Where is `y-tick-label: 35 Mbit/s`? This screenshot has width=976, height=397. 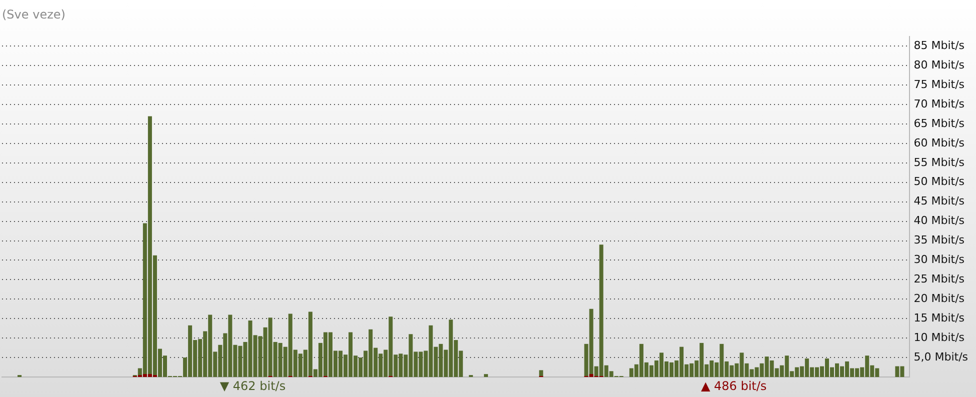
y-tick-label: 35 Mbit/s is located at coordinates (939, 240).